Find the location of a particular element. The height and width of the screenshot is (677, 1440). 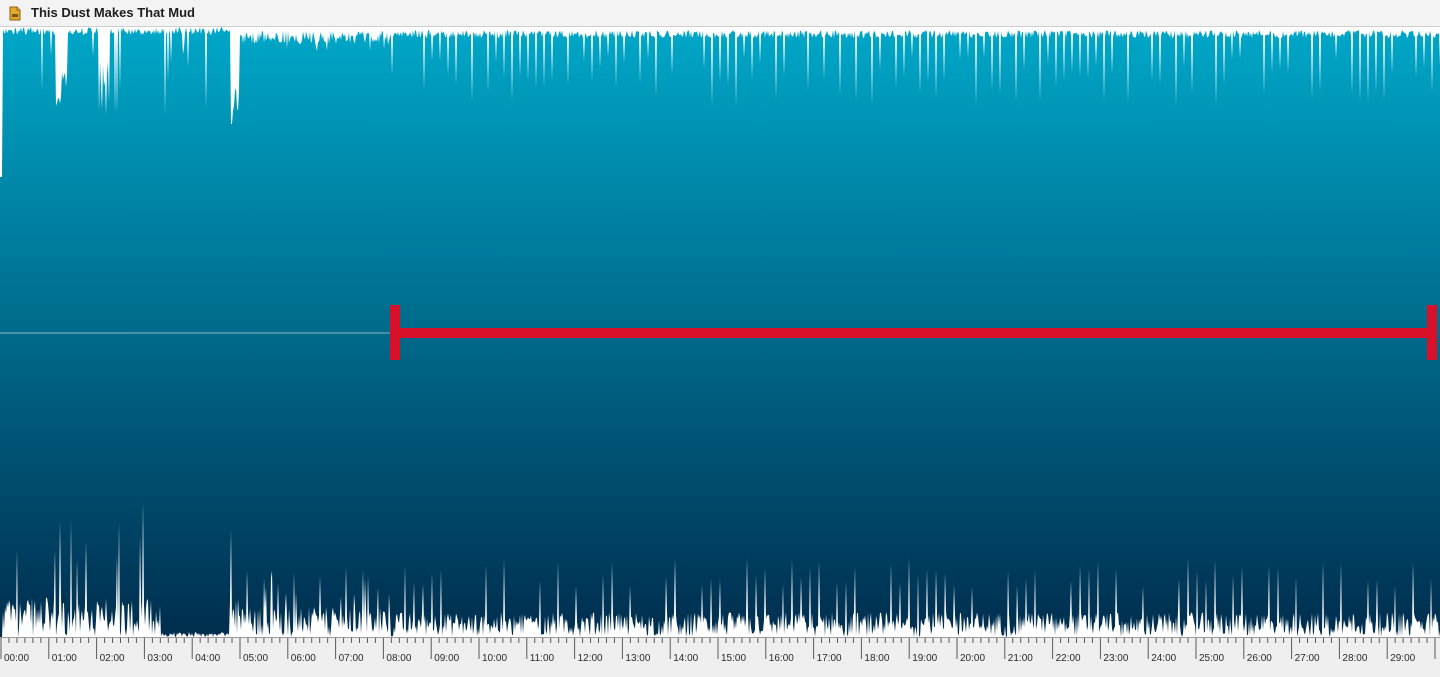

range-marker-end-cap is located at coordinates (1432, 332).